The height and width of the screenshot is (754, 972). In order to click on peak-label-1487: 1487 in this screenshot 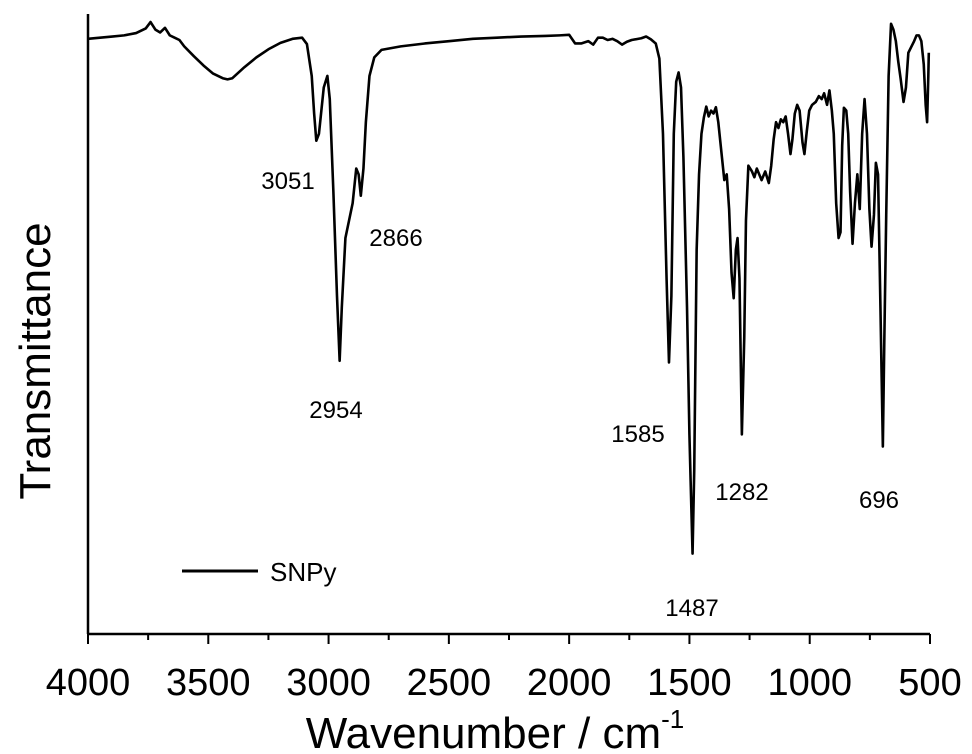, I will do `click(691, 608)`.